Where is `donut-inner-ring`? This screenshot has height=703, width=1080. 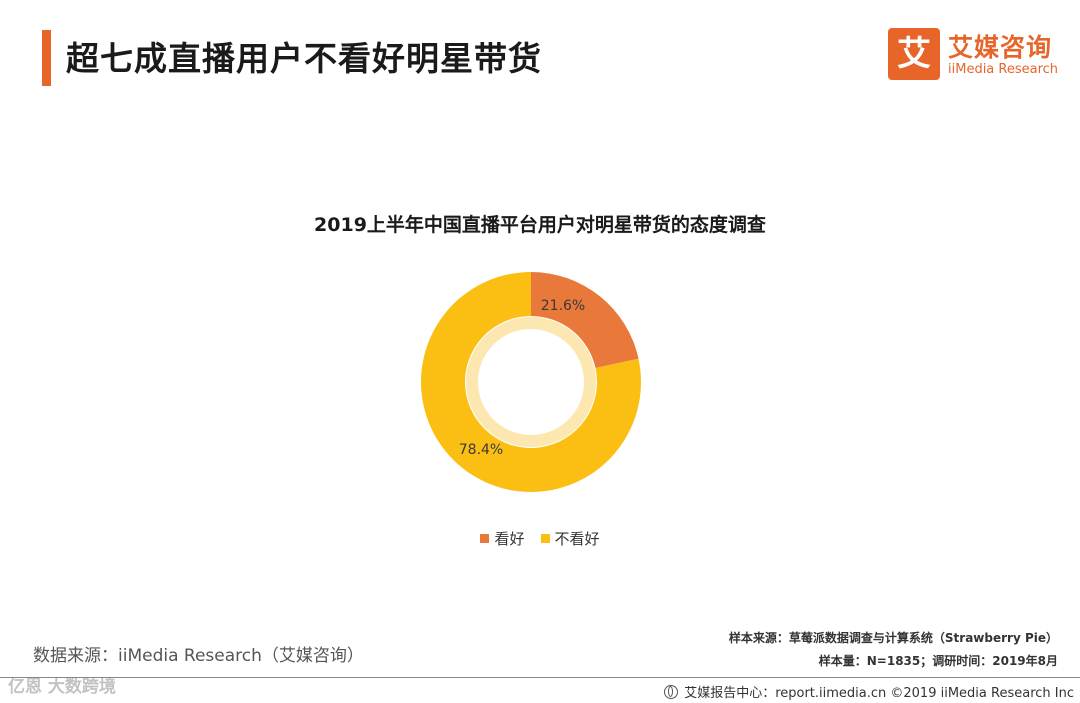 donut-inner-ring is located at coordinates (531, 382).